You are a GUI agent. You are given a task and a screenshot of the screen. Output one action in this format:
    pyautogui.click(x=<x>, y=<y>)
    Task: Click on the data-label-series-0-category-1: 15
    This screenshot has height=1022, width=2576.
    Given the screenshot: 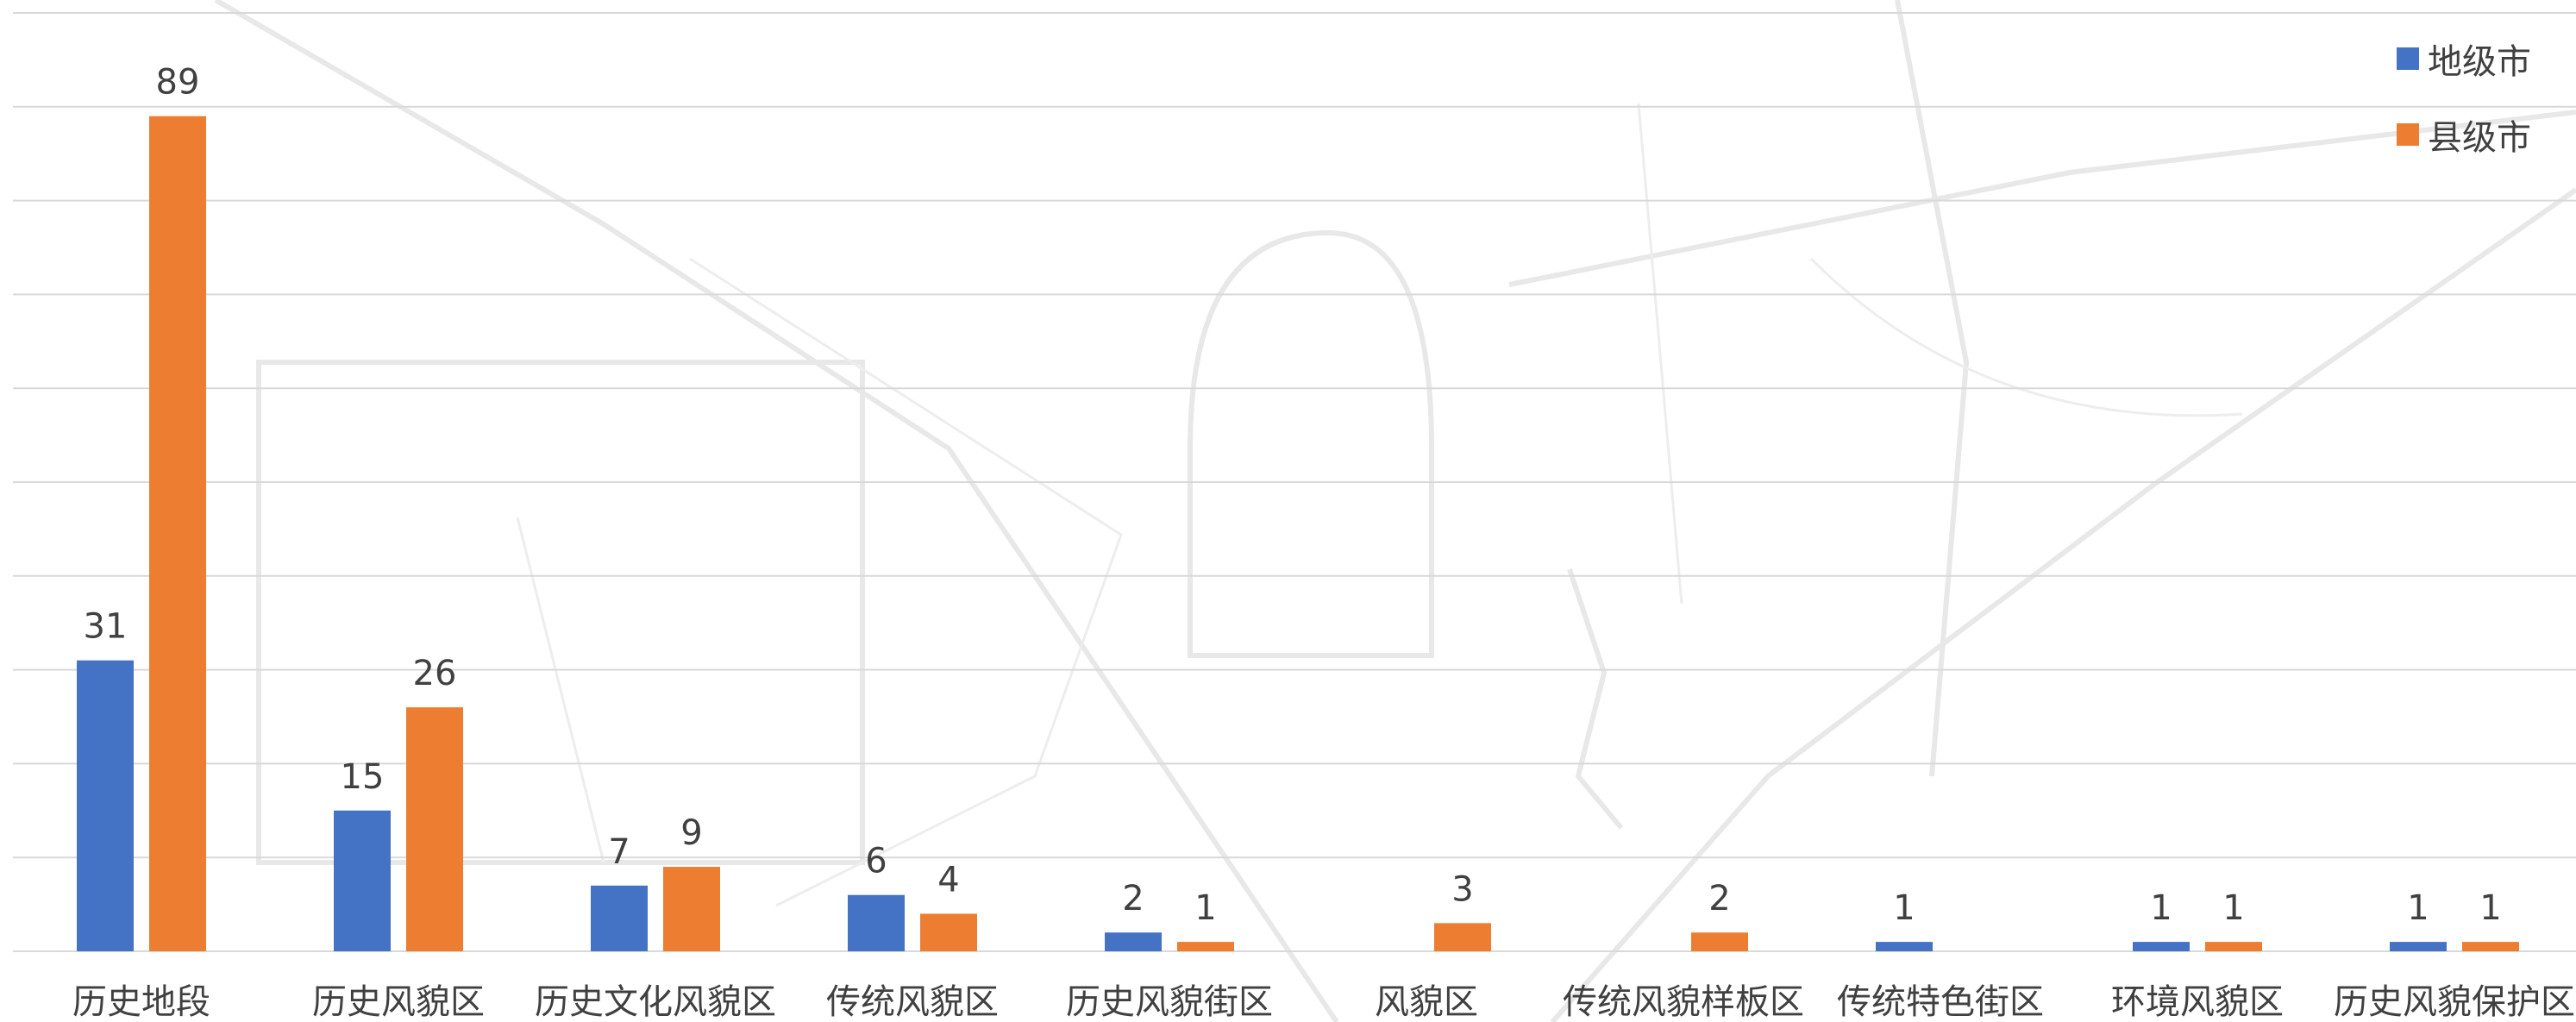 What is the action you would take?
    pyautogui.click(x=363, y=777)
    